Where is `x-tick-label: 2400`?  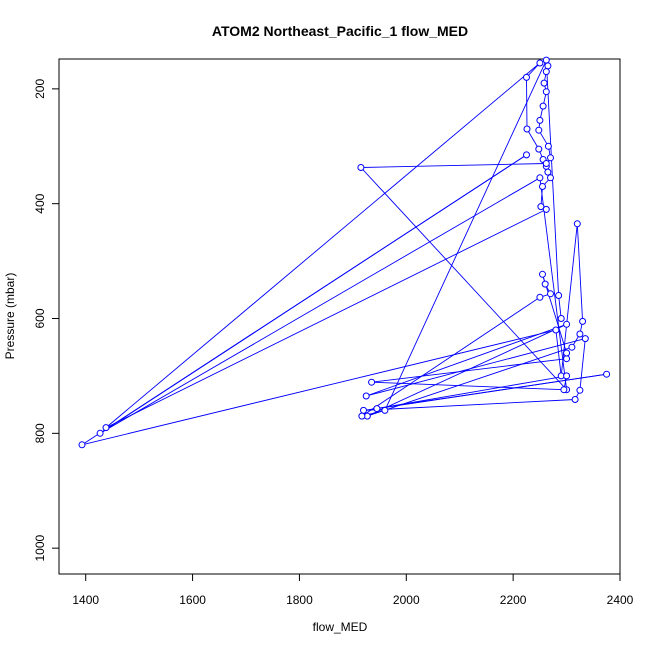
x-tick-label: 2400 is located at coordinates (620, 600).